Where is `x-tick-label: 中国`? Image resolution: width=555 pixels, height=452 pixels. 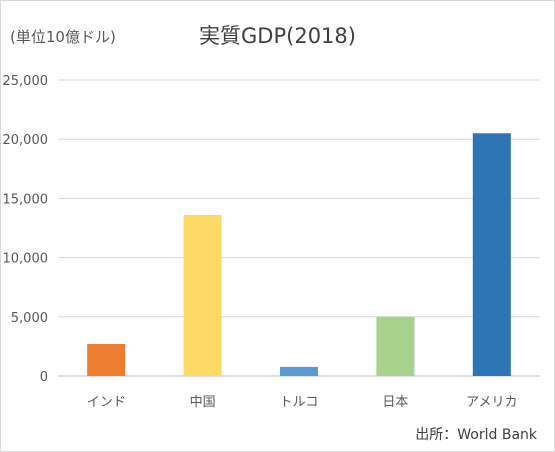 x-tick-label: 中国 is located at coordinates (203, 402).